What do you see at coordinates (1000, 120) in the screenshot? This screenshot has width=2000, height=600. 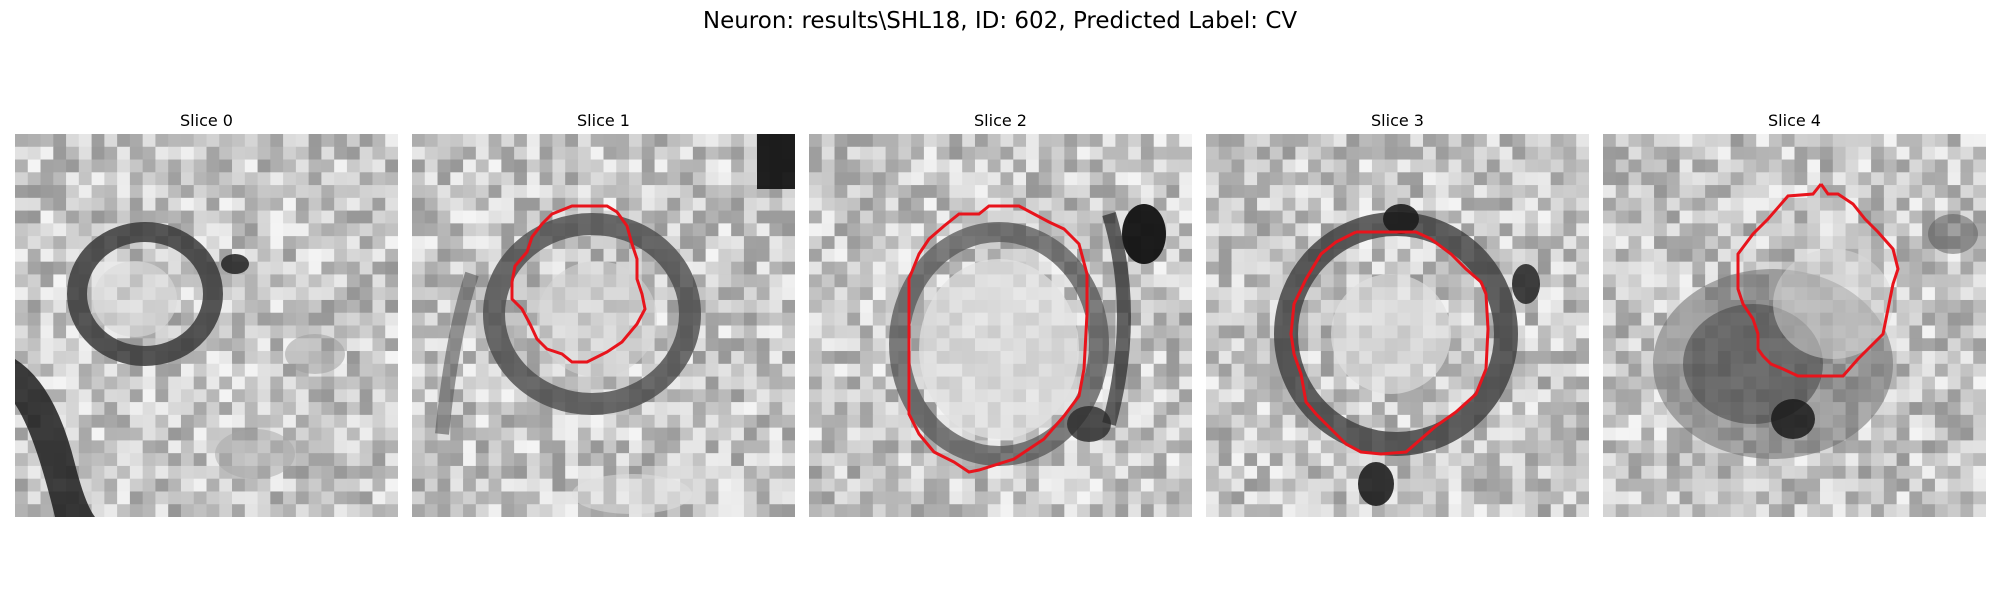 I see `slice-title-2: Slice 2` at bounding box center [1000, 120].